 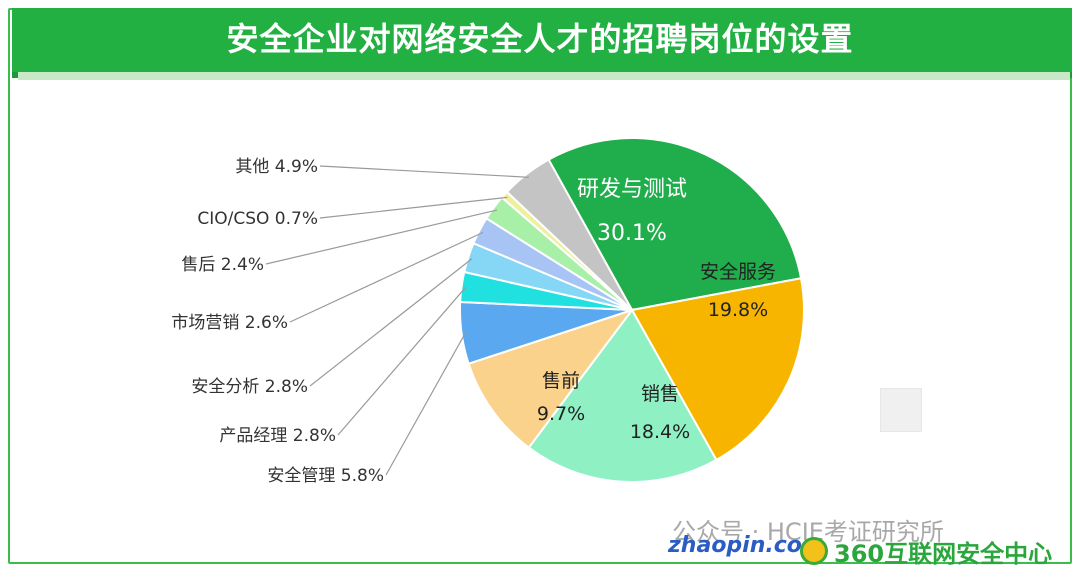 What do you see at coordinates (660, 432) in the screenshot?
I see `slice-value-label-2: 18.4%` at bounding box center [660, 432].